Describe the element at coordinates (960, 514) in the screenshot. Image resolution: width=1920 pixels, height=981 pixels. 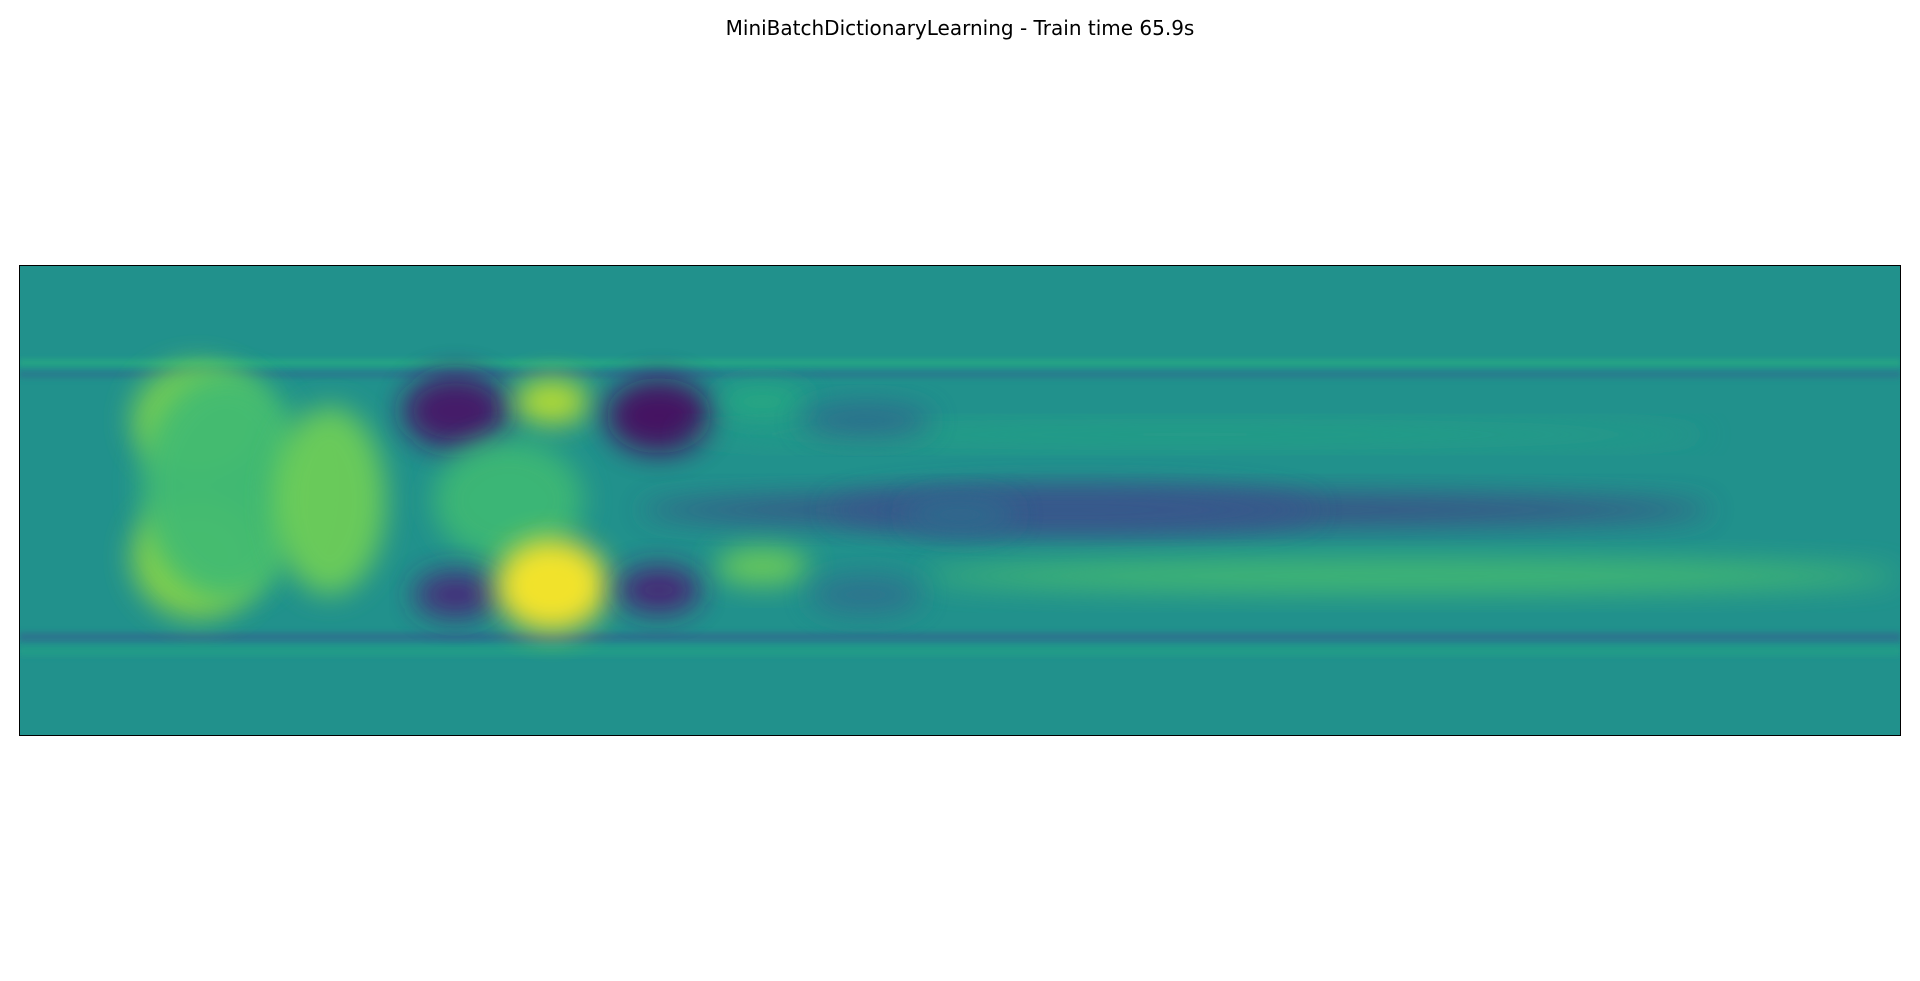
I see `heatmap-central-dark-tip` at that location.